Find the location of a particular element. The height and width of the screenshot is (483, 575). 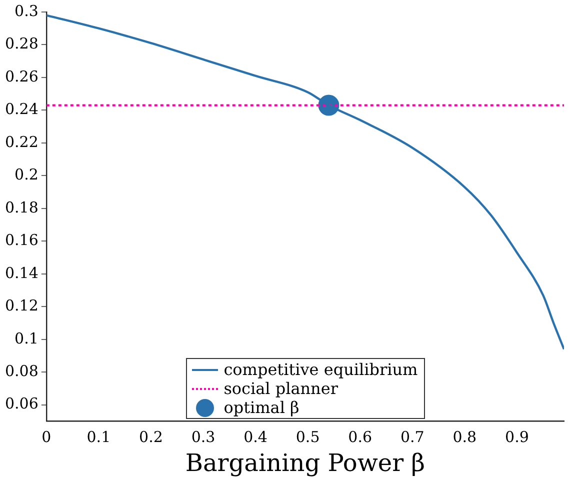

x-tick-label: 0.6 is located at coordinates (360, 437).